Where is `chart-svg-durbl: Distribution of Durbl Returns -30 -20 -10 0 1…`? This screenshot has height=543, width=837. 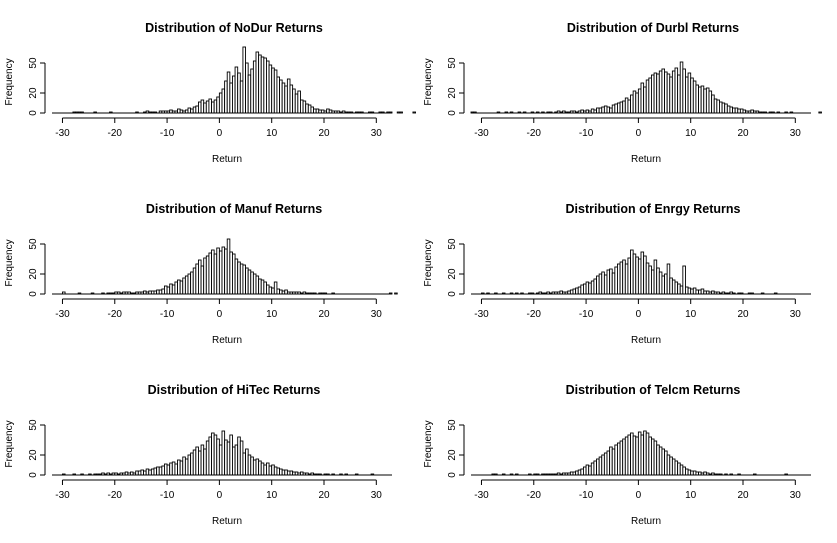
chart-svg-durbl: Distribution of Durbl Returns -30 -20 -10 0 1… is located at coordinates (622, 93).